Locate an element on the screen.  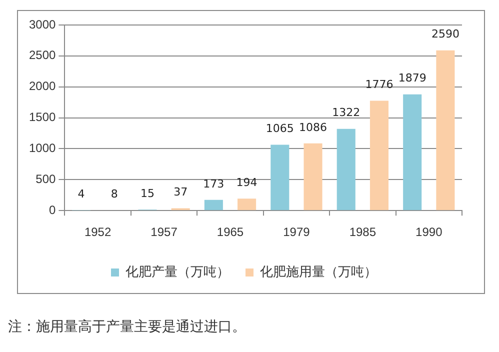
data-label: 37 is located at coordinates (181, 192).